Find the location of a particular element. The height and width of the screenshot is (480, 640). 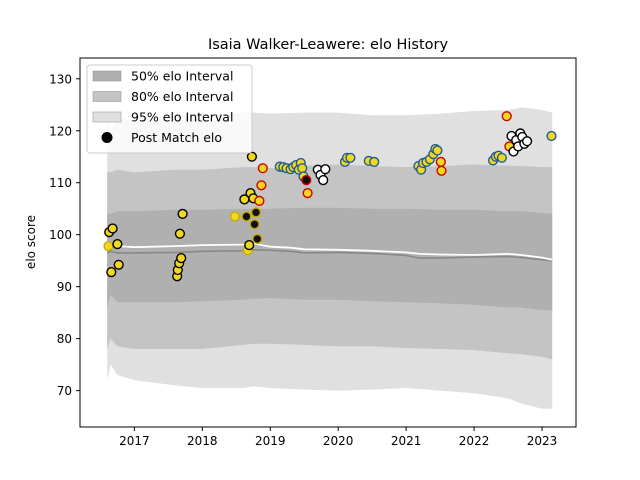

legend-label: 50% elo Interval is located at coordinates (182, 76).